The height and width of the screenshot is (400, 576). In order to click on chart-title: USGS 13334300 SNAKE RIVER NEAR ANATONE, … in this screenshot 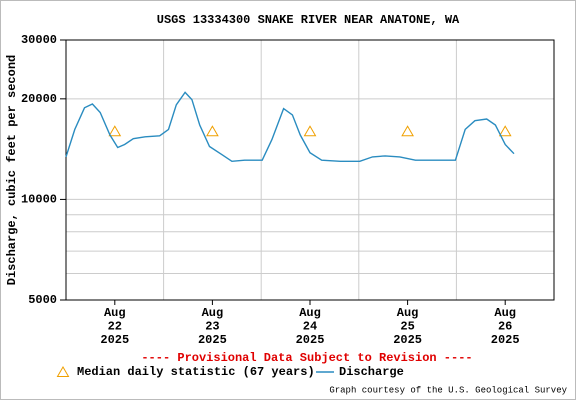, I will do `click(308, 20)`.